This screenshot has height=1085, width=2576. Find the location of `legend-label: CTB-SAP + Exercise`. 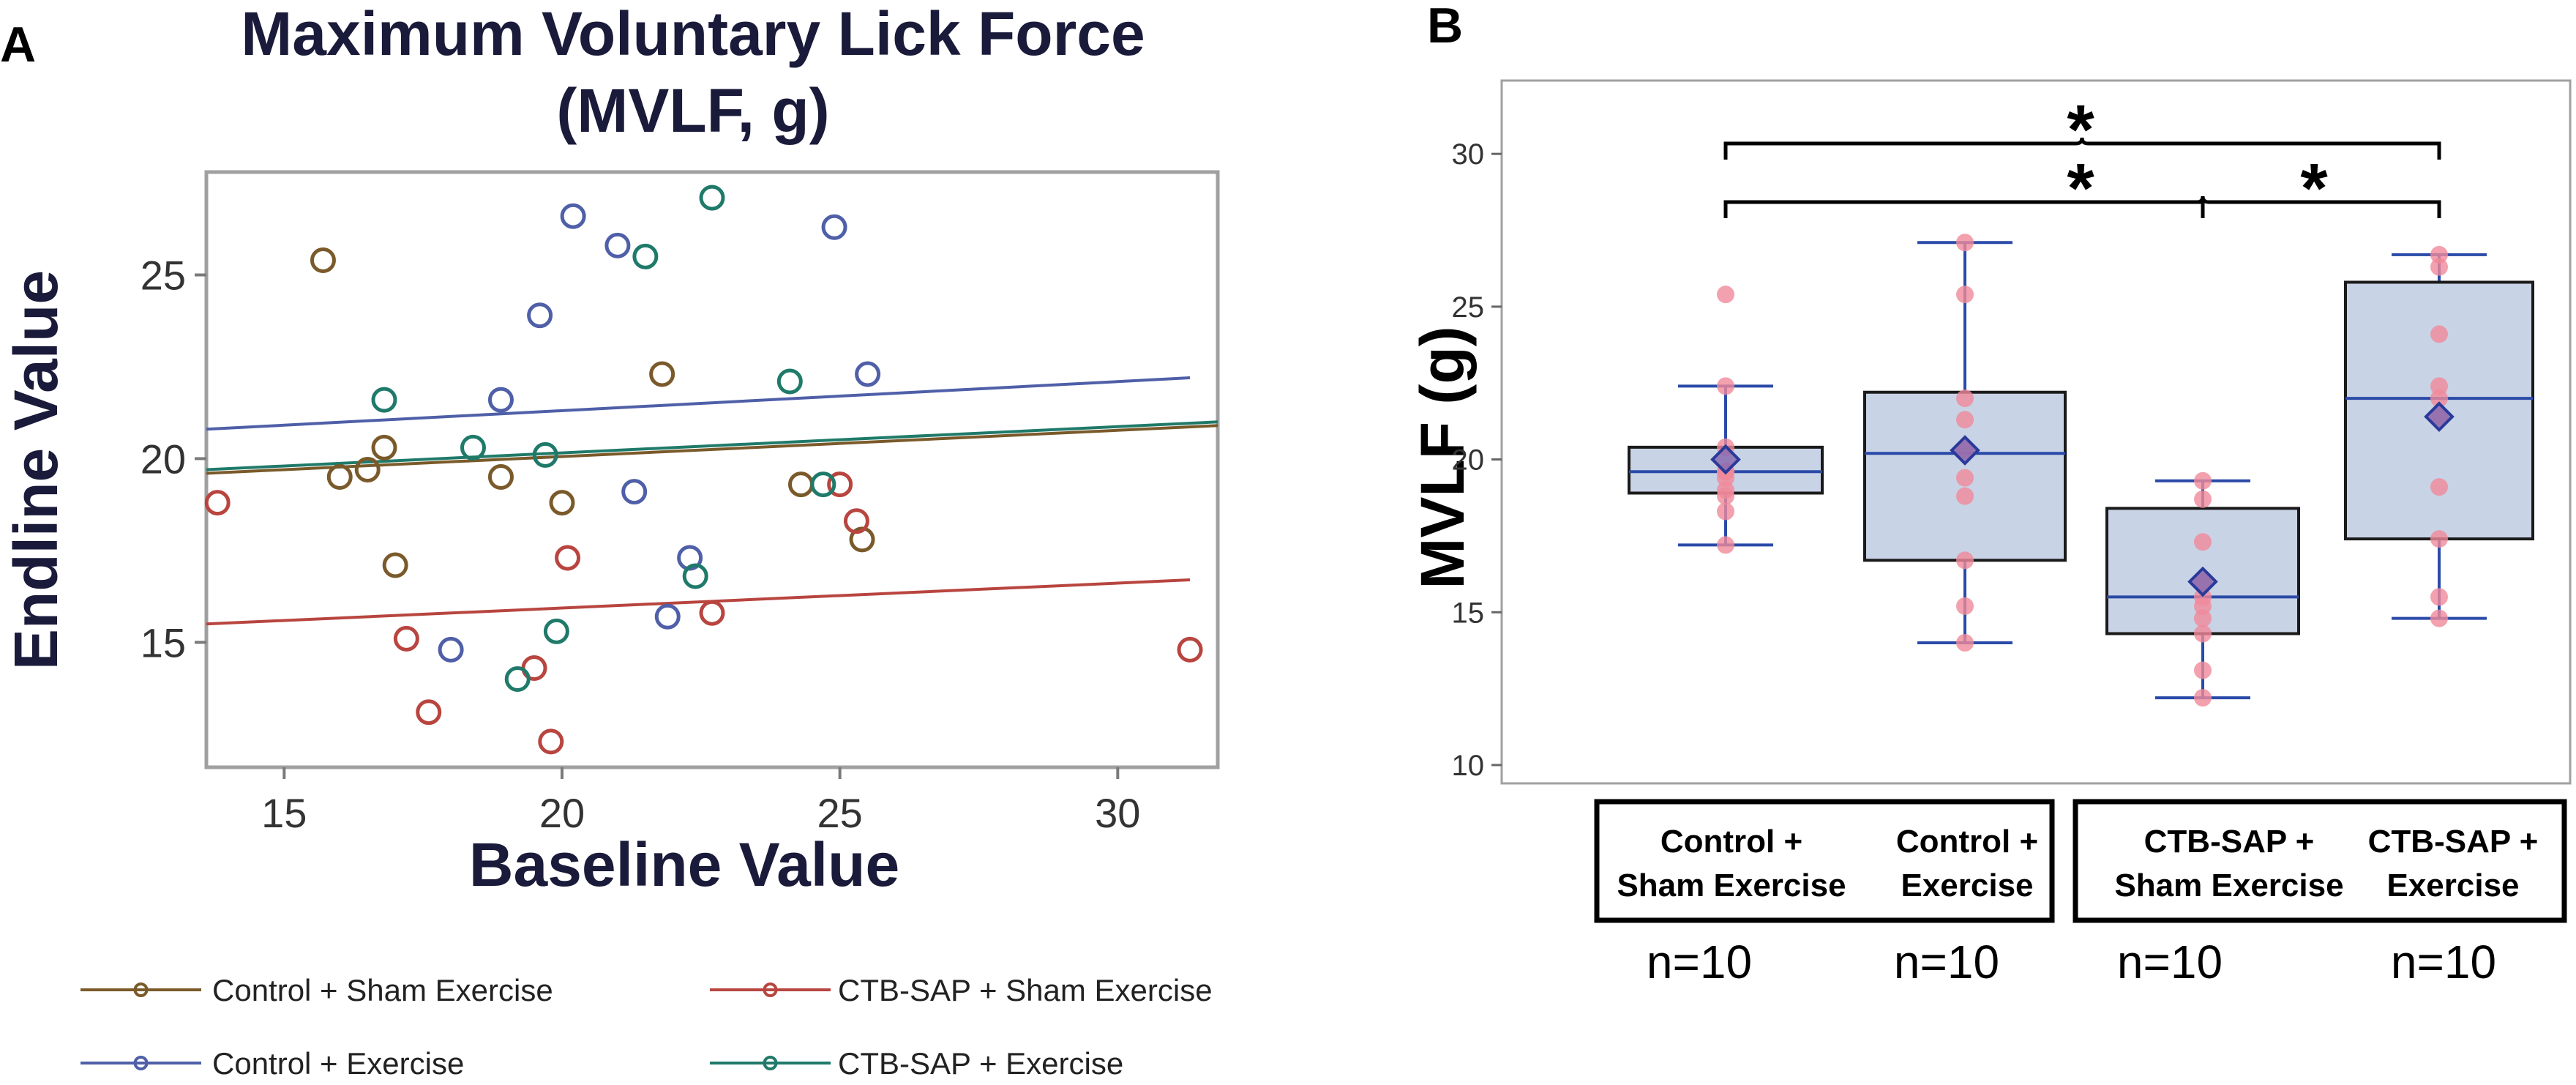

legend-label: CTB-SAP + Exercise is located at coordinates (980, 1063).